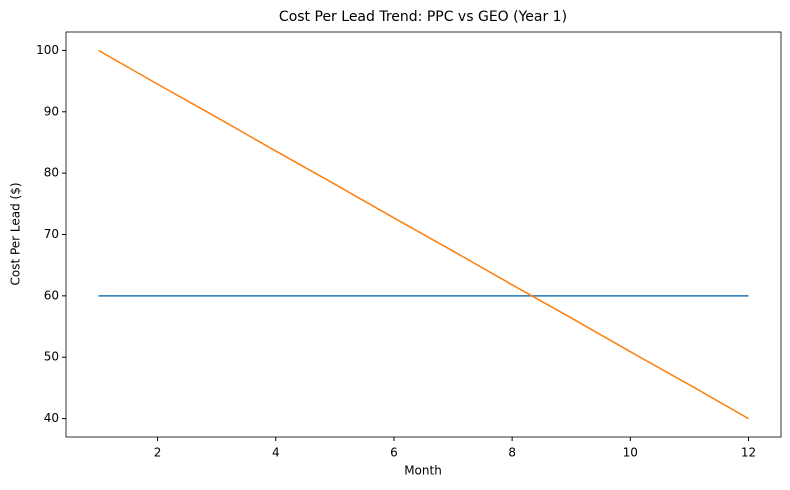  I want to click on y-tick-label: 80, so click(51, 173).